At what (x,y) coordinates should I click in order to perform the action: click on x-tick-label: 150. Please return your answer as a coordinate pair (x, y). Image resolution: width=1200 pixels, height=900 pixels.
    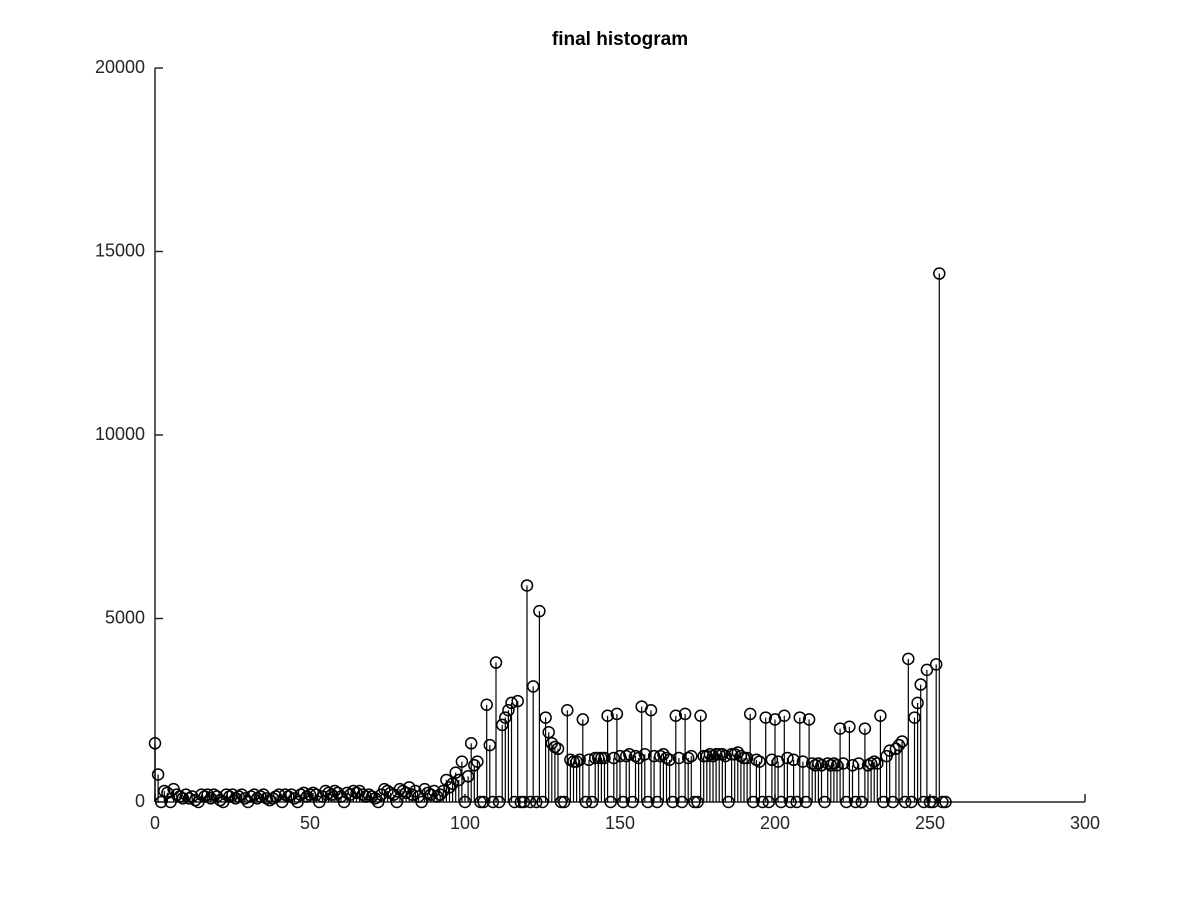
    Looking at the image, I should click on (620, 823).